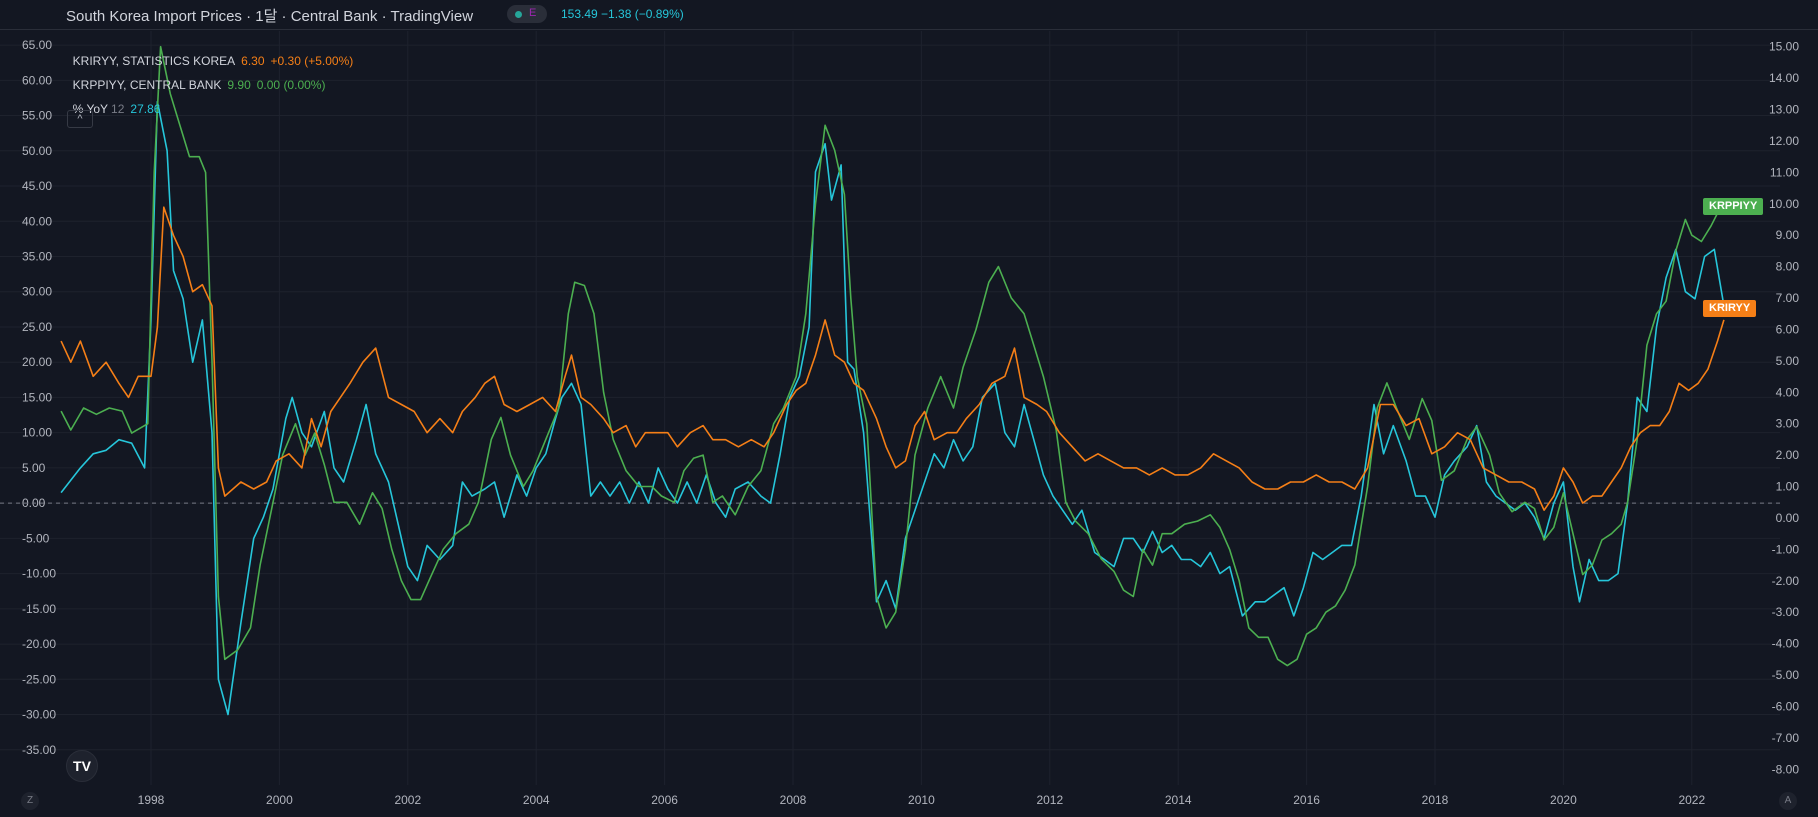  What do you see at coordinates (1786, 706) in the screenshot?
I see `right-axis-tick-label: -6.00` at bounding box center [1786, 706].